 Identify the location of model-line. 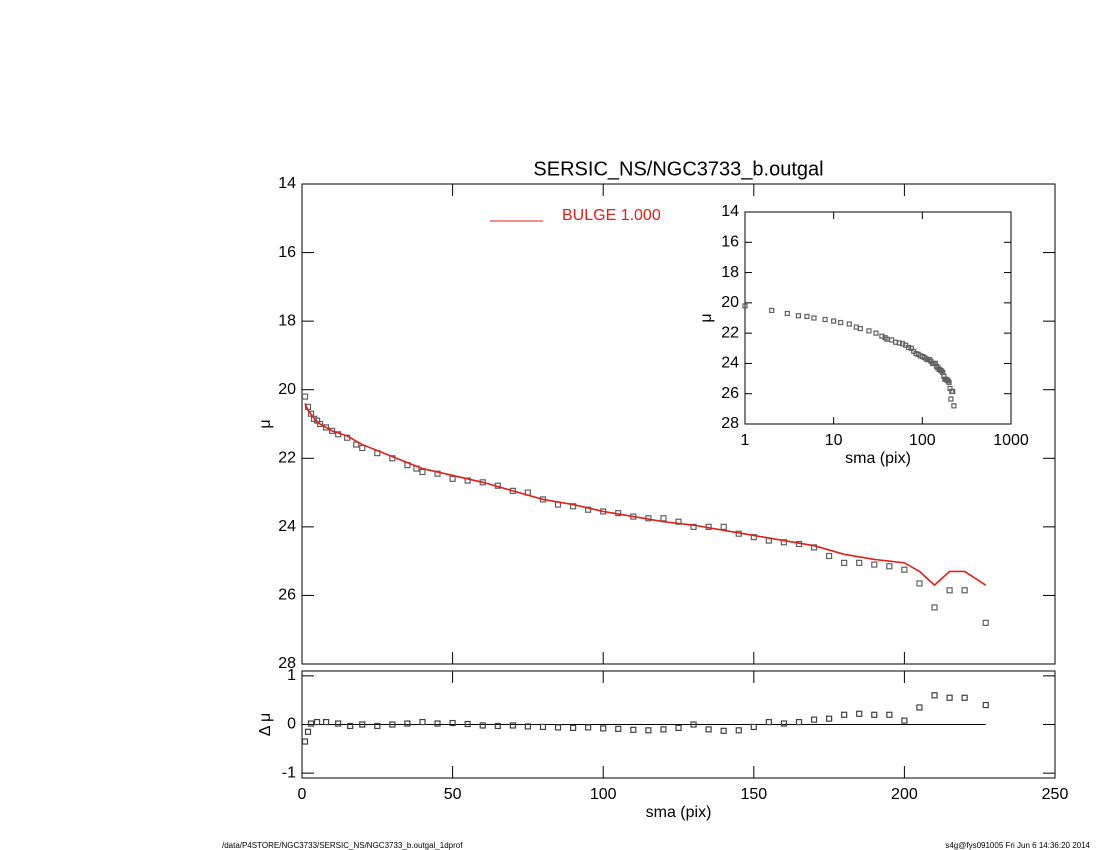
(645, 495).